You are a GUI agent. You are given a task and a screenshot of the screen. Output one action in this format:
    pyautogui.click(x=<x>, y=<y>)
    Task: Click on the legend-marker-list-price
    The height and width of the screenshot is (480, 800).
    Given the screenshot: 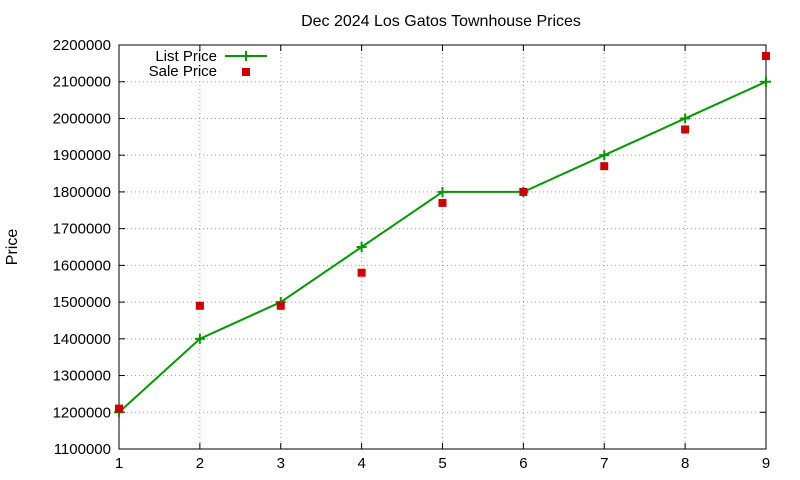 What is the action you would take?
    pyautogui.click(x=246, y=56)
    